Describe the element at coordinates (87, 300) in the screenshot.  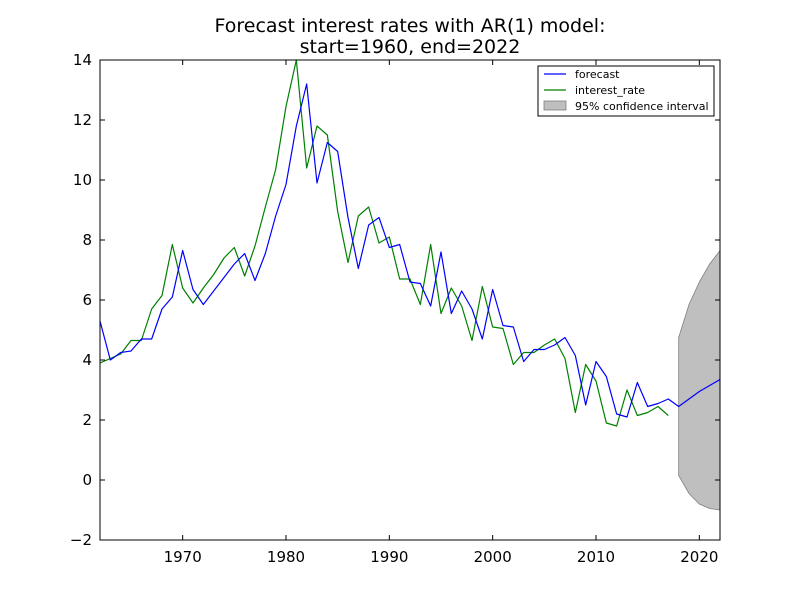
I see `y-tick-label: 6` at that location.